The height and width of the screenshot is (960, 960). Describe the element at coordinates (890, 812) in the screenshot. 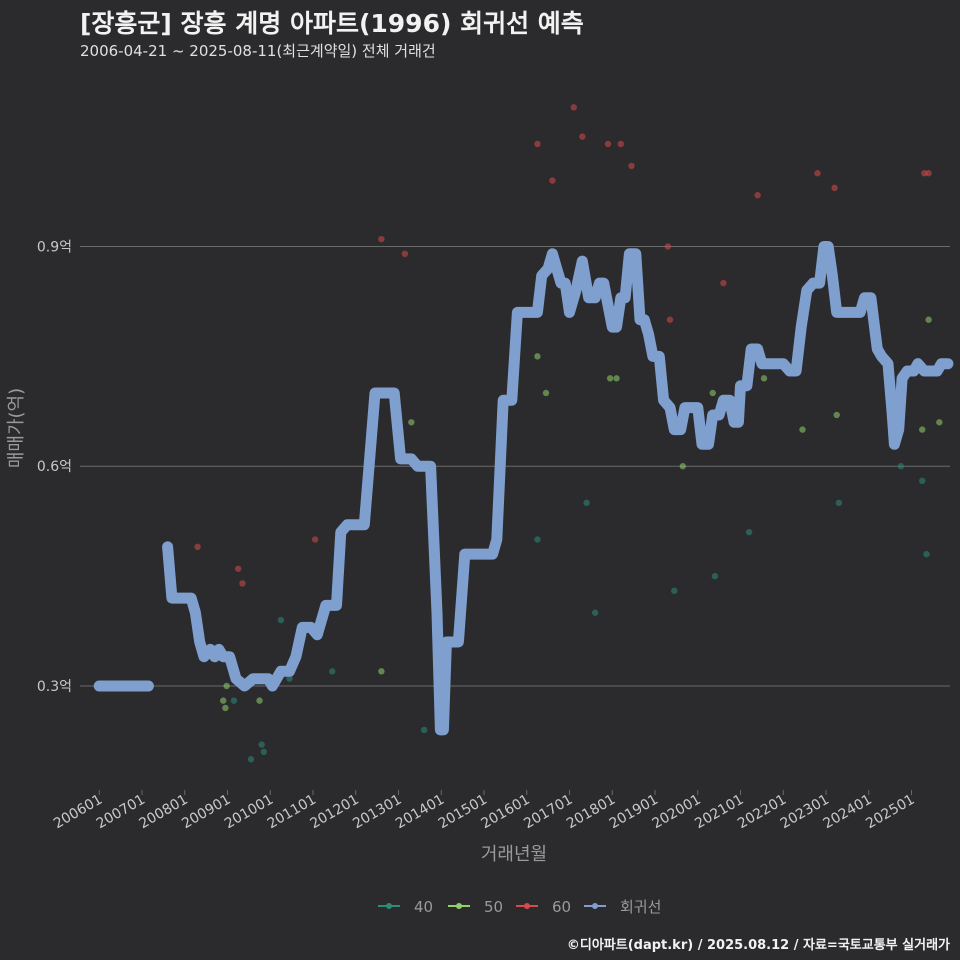

I see `x-tick-label: 202501` at that location.